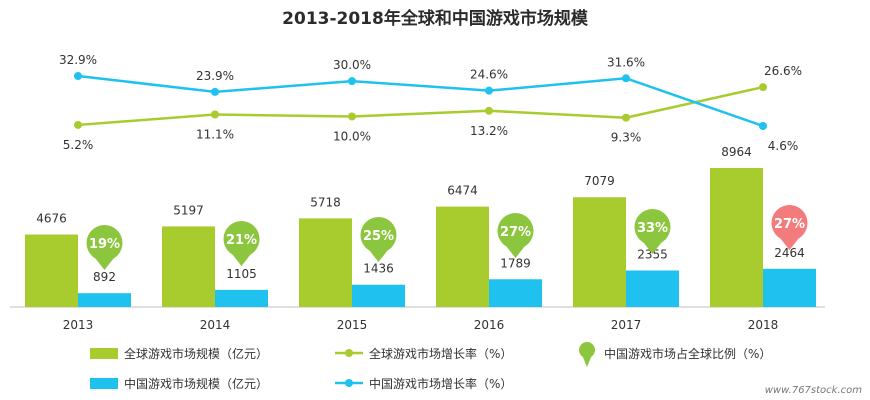  Describe the element at coordinates (51, 218) in the screenshot. I see `bar-value-label: 4676` at that location.